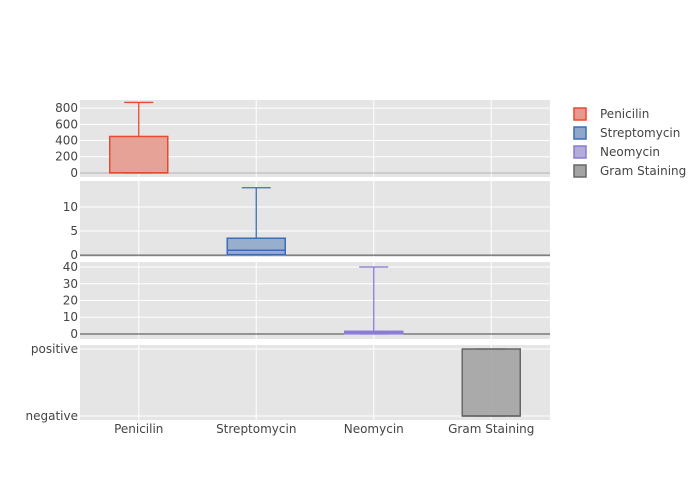 The height and width of the screenshot is (504, 700). I want to click on y-tick-label: negative, so click(52, 416).